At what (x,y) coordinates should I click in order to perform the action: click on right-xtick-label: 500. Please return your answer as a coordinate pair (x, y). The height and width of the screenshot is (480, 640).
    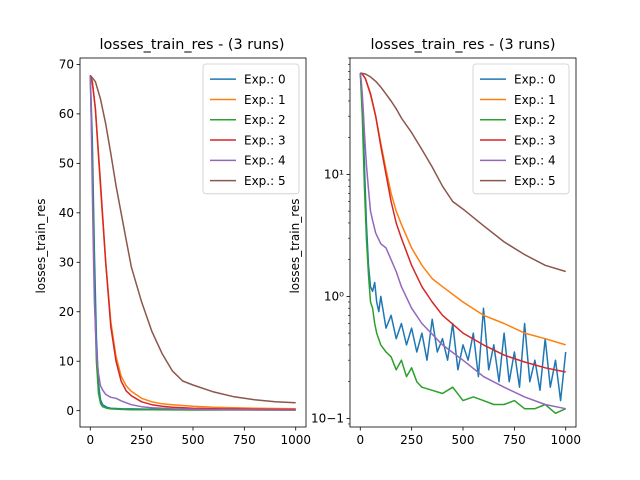
    Looking at the image, I should click on (463, 440).